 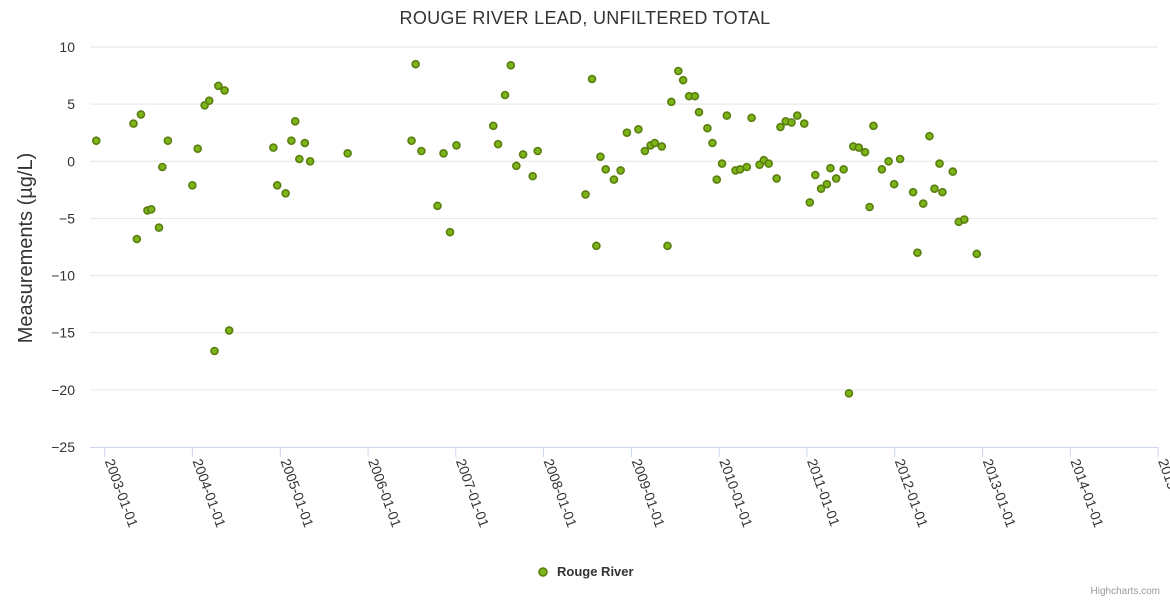 I want to click on credits-link: Highcharts.com, so click(x=1125, y=591).